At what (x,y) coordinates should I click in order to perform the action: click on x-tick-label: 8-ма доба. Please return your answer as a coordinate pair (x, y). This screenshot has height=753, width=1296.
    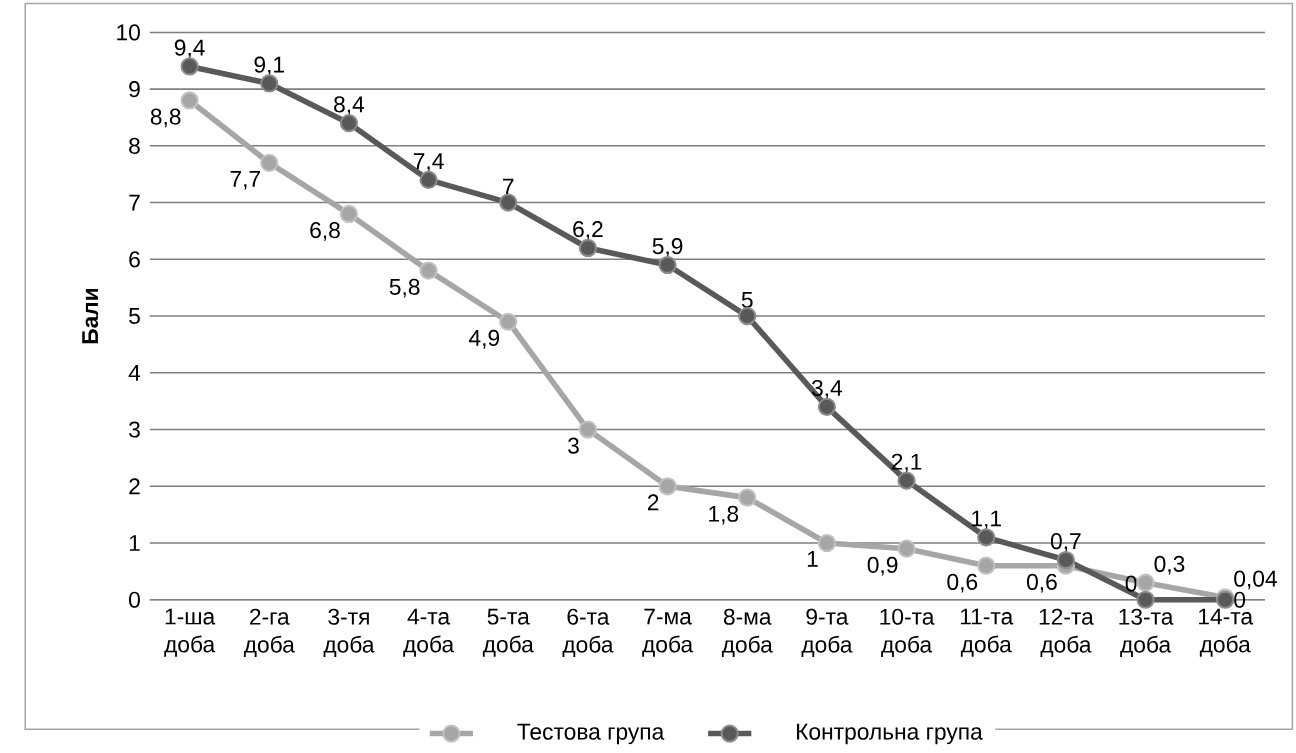
    Looking at the image, I should click on (747, 632).